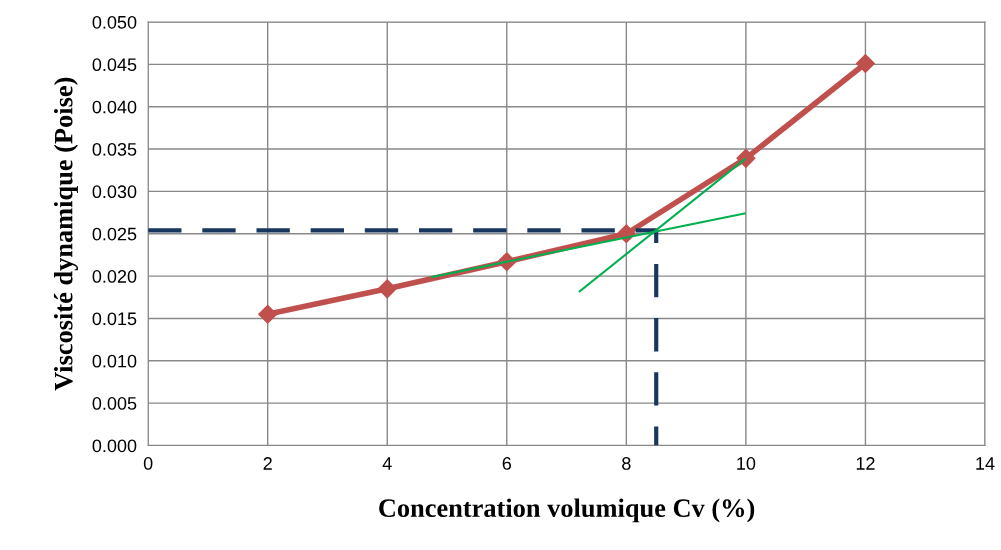  What do you see at coordinates (114, 22) in the screenshot?
I see `y-tick-label: 0.050` at bounding box center [114, 22].